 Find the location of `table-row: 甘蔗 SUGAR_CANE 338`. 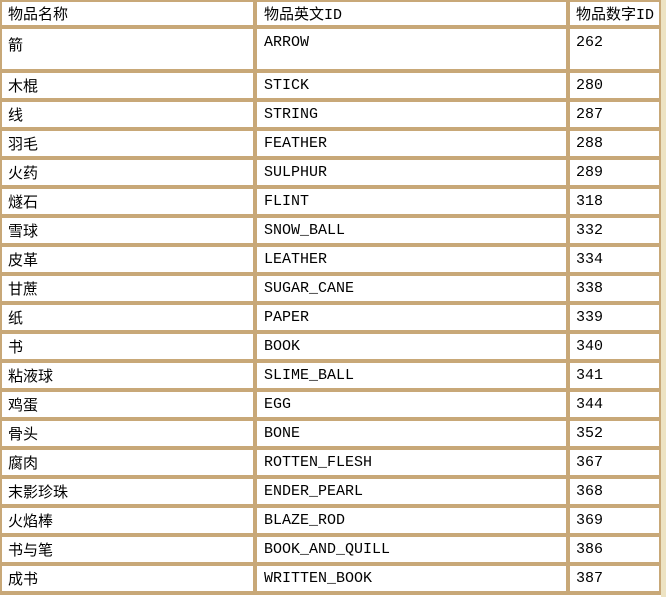

table-row: 甘蔗 SUGAR_CANE 338 is located at coordinates (331, 290).